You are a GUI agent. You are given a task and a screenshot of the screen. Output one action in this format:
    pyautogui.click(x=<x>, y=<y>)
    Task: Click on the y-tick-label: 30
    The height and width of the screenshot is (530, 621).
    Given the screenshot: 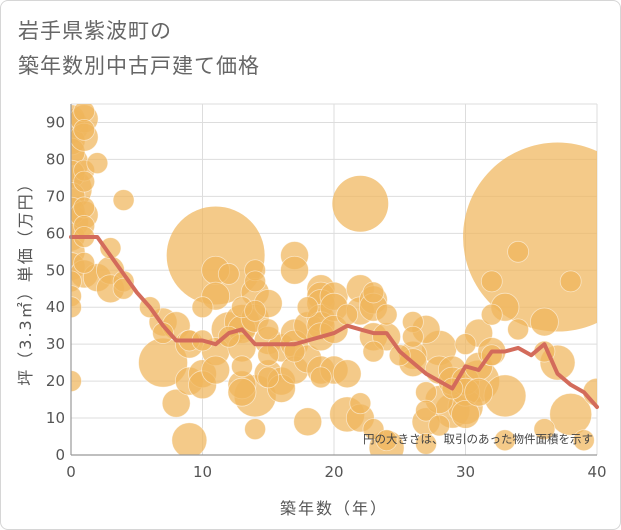 What is the action you would take?
    pyautogui.click(x=55, y=344)
    